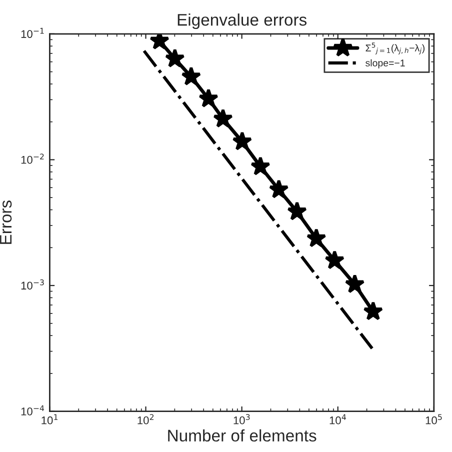  I want to click on chart-title: Eigenvalue errors, so click(242, 21).